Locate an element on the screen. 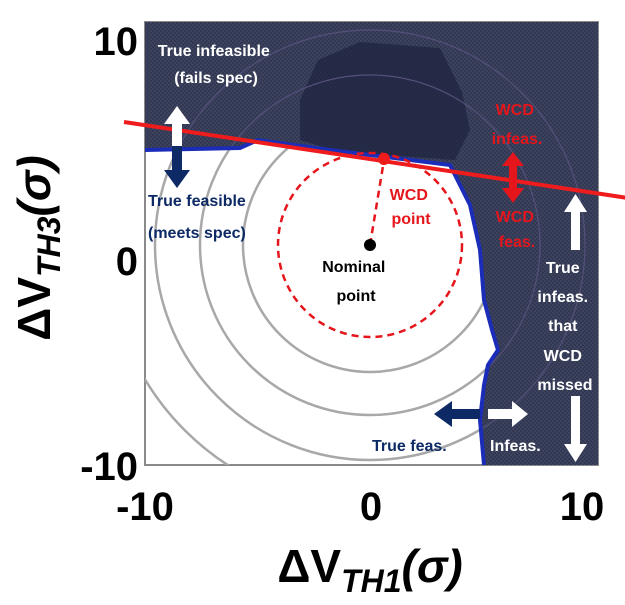 The height and width of the screenshot is (605, 625). nominal-point-label: Nominal point is located at coordinates (356, 282).